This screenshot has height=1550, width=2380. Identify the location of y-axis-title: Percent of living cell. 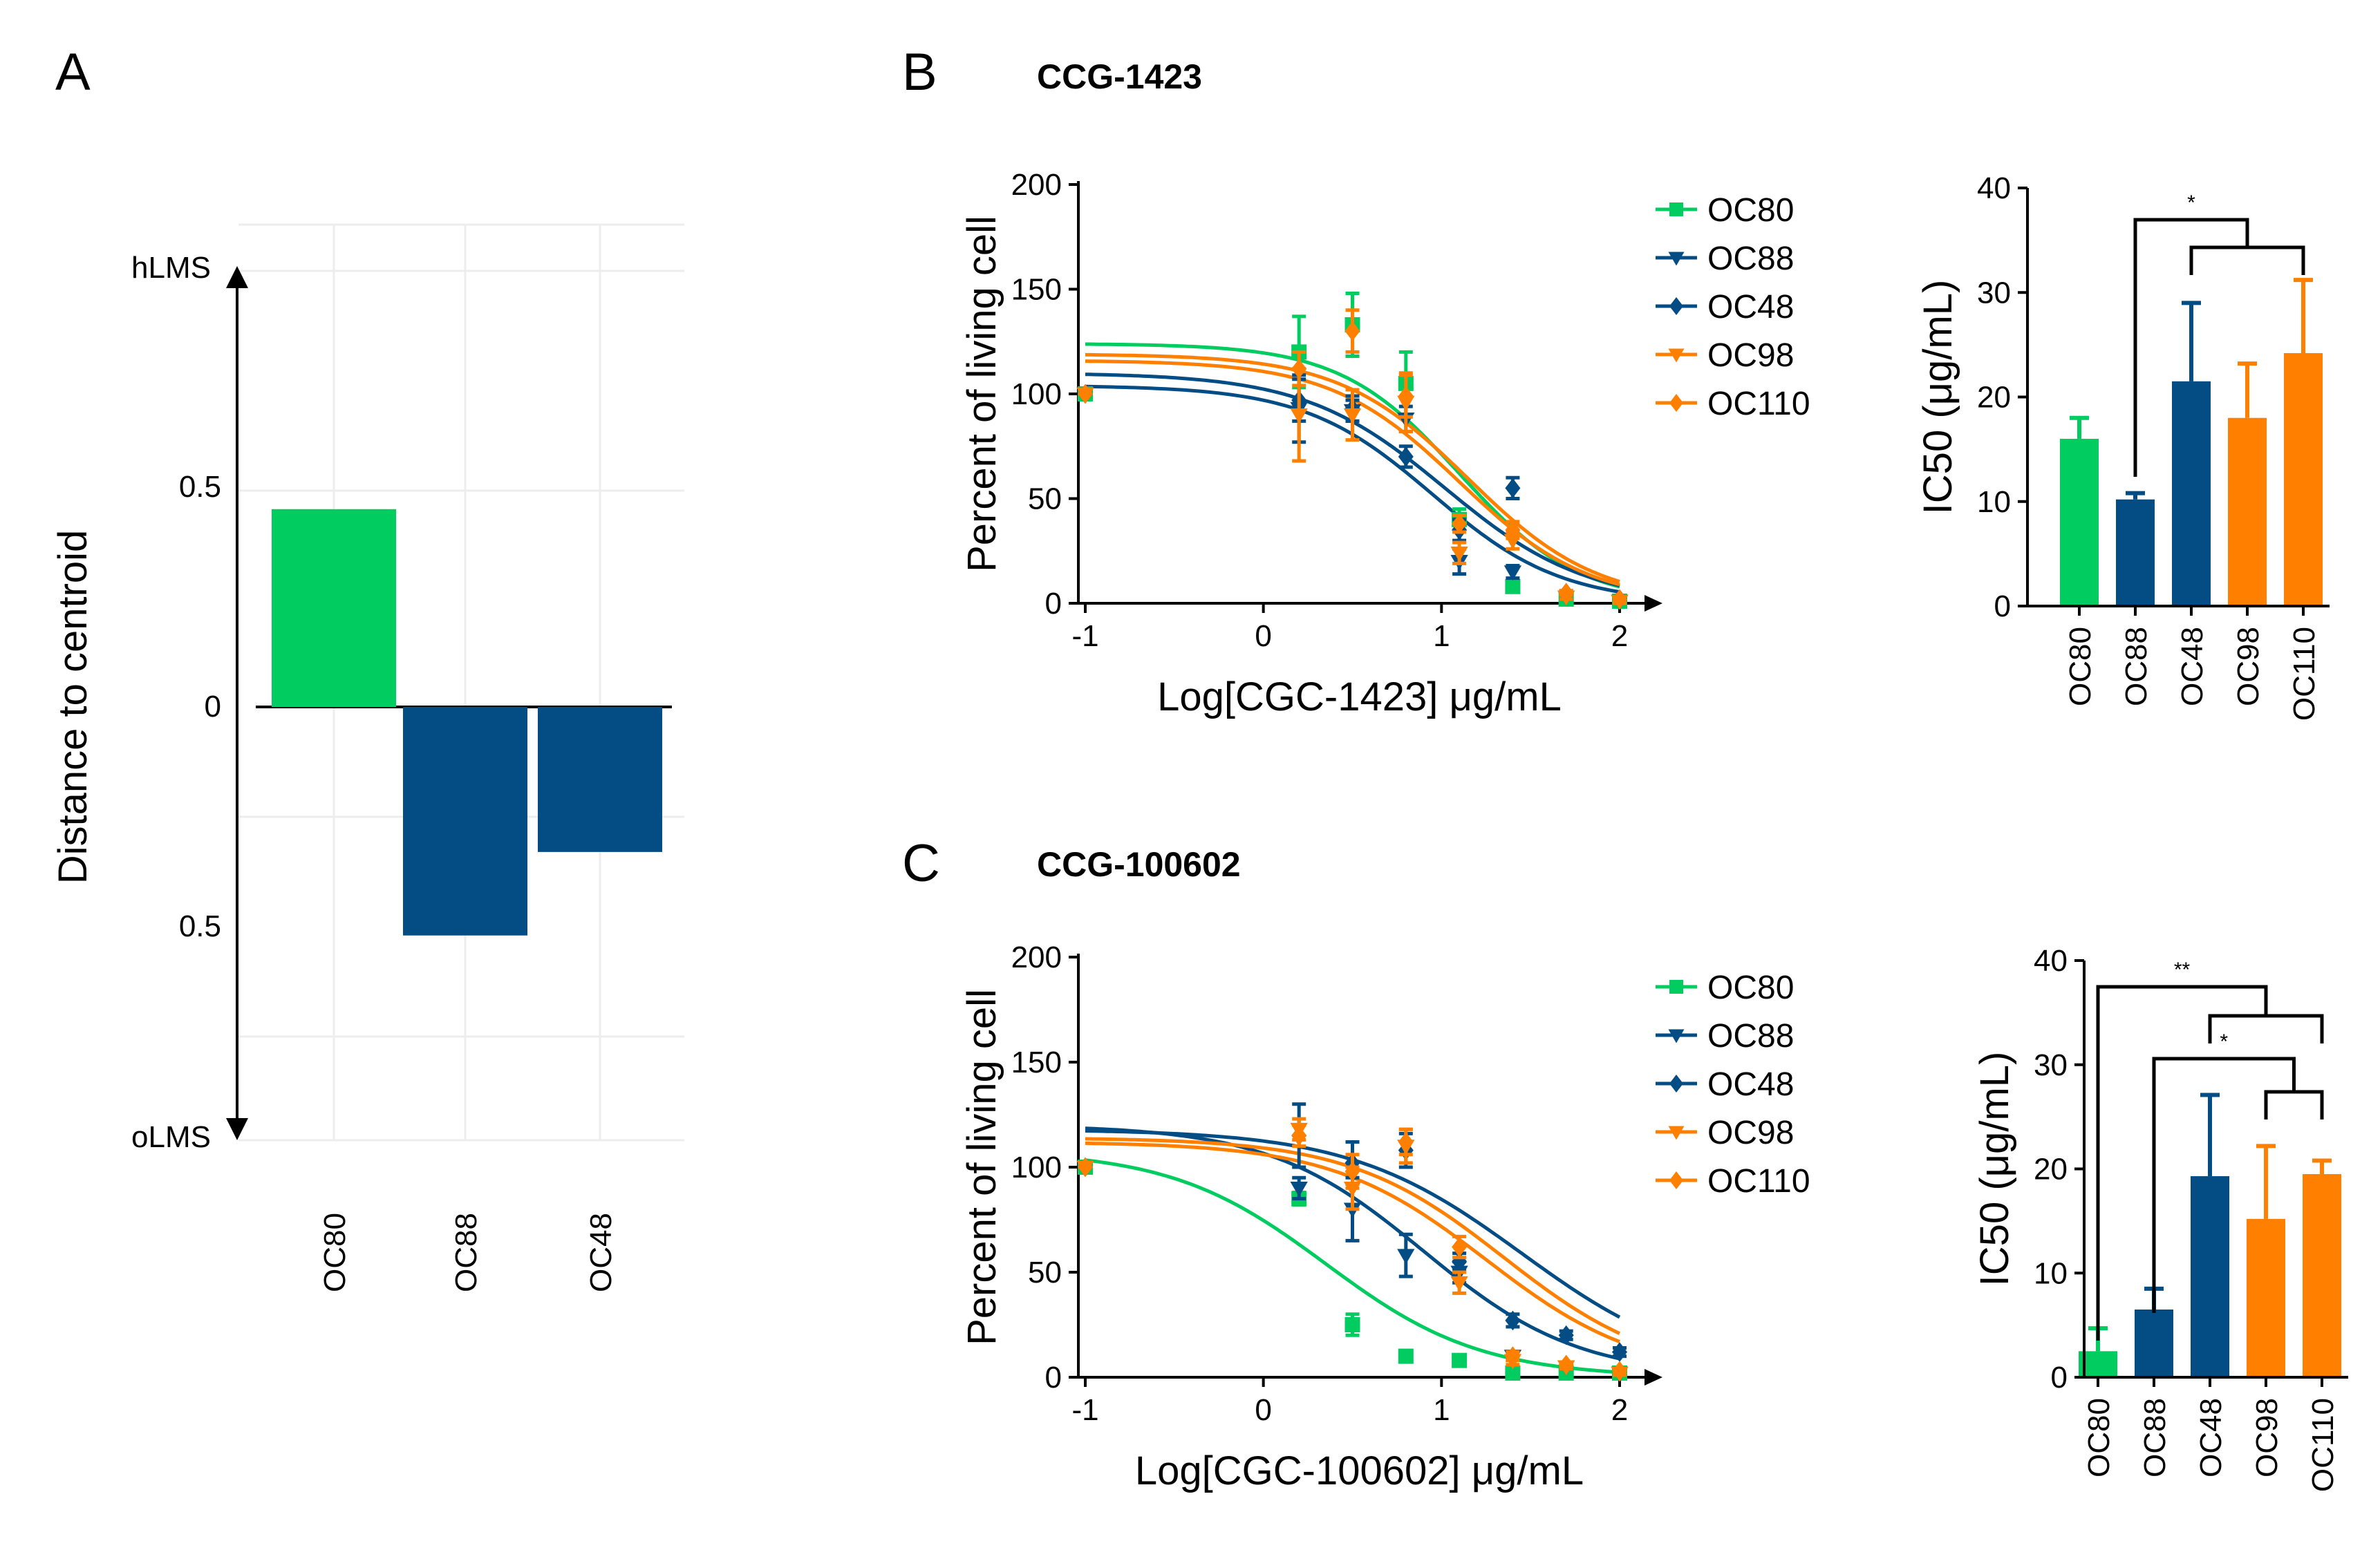
(981, 1167).